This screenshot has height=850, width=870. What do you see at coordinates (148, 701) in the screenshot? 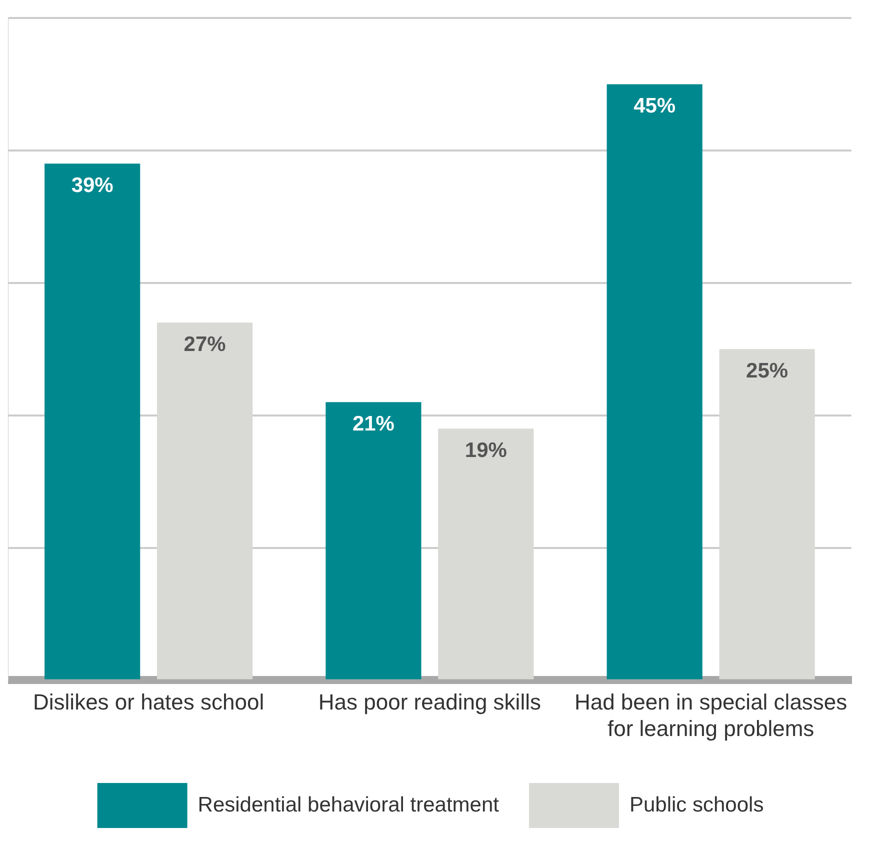
I see `x-tick-label: Dislikes or hates school` at bounding box center [148, 701].